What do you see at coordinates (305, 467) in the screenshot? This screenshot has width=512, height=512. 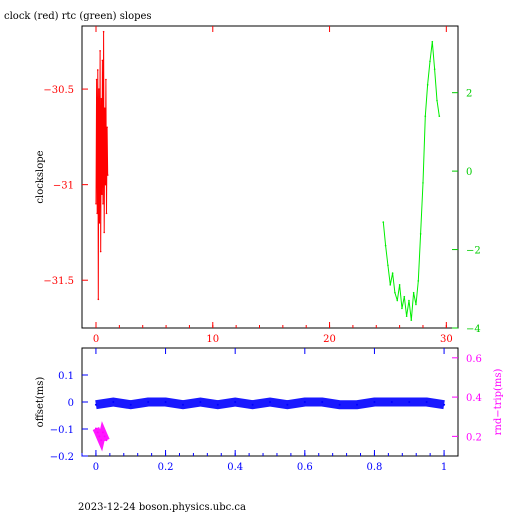 I see `x-tick-label: 0.6` at bounding box center [305, 467].